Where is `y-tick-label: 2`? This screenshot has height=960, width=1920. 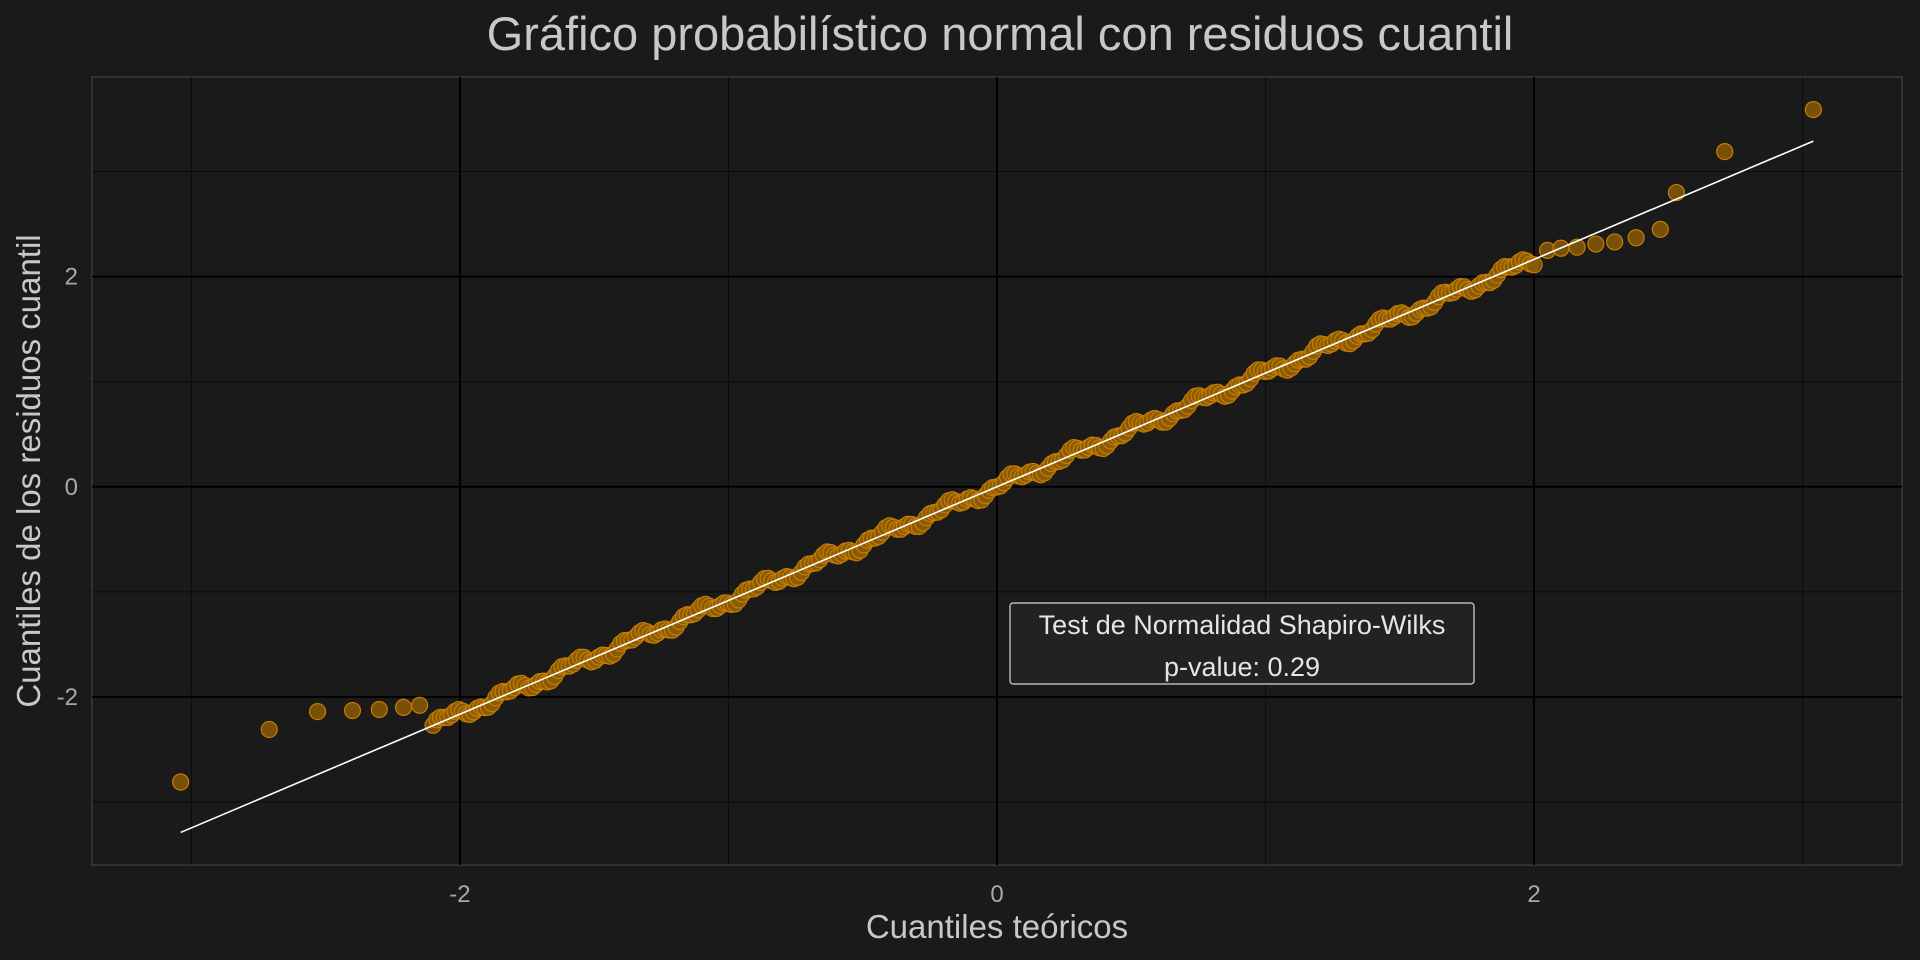 y-tick-label: 2 is located at coordinates (71, 277).